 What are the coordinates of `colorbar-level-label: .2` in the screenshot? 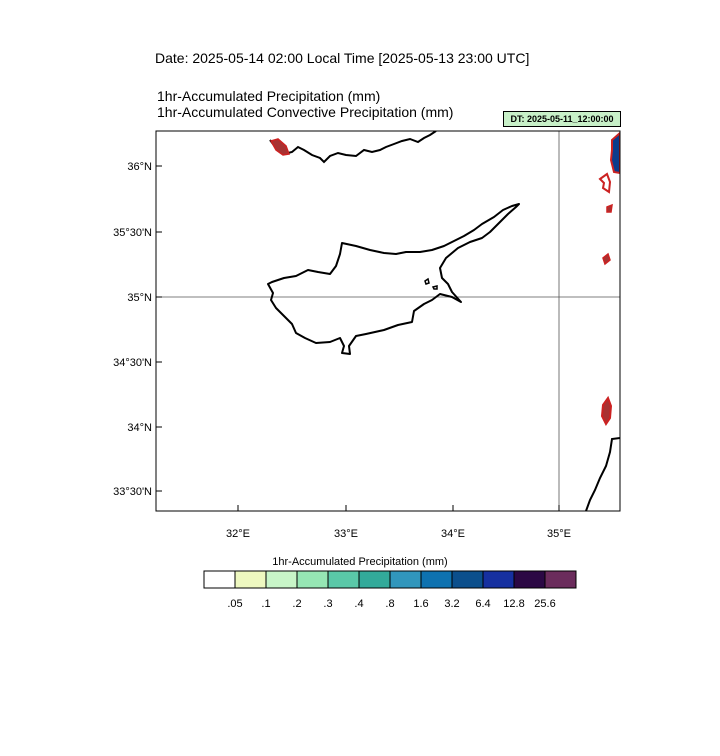 It's located at (297, 604).